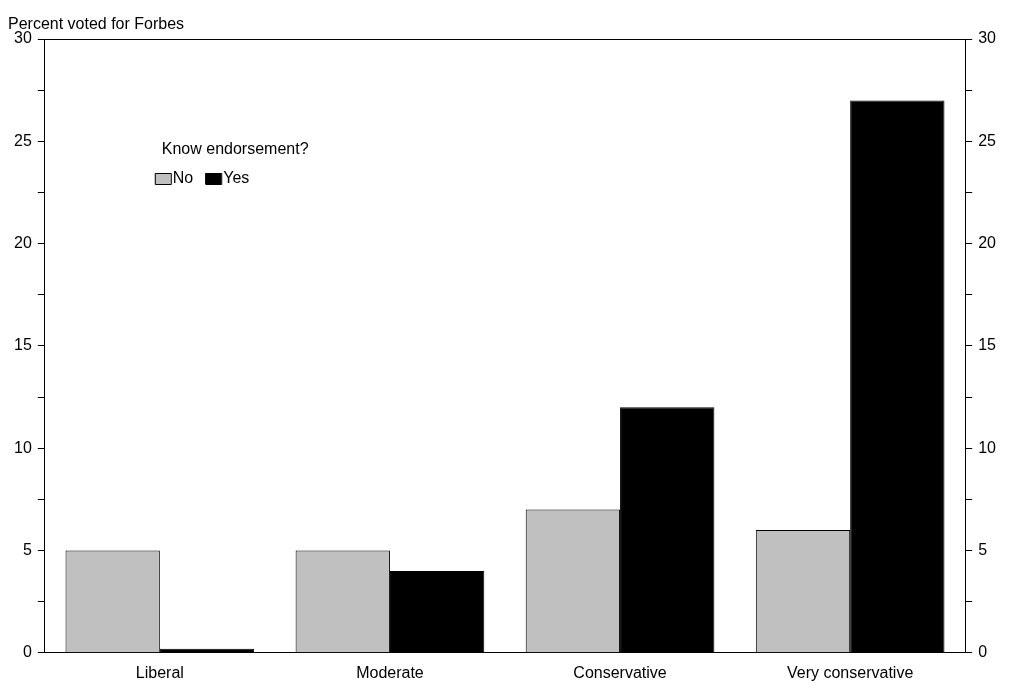 This screenshot has height=696, width=1012. I want to click on x-tick-label: Very conservative, so click(850, 672).